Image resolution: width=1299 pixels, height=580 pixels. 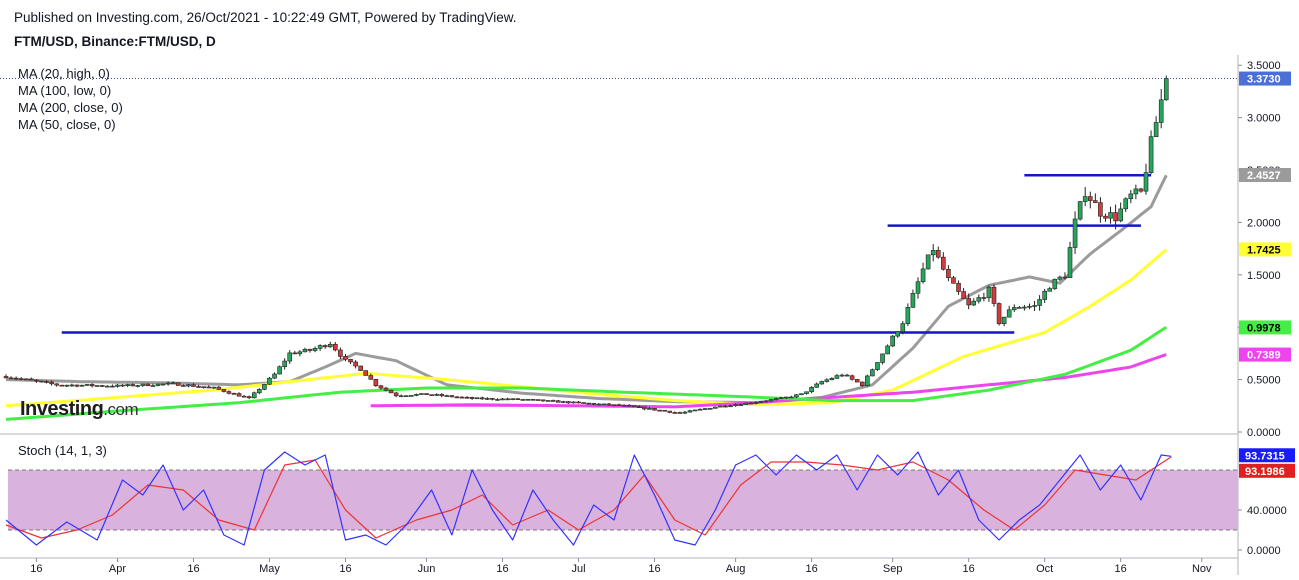 I want to click on price-tick-label: 2.0000, so click(x=1264, y=223).